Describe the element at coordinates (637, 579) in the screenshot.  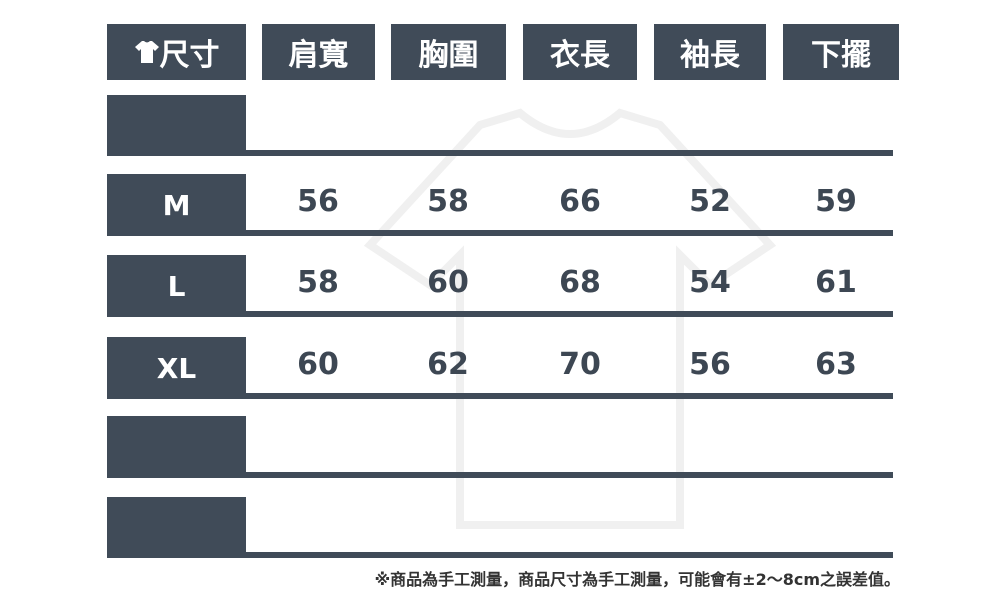
I see `measurement-note: ※商品為手工測量，商品尺寸為手工測量，可能會有±2～8cm之誤差值。` at that location.